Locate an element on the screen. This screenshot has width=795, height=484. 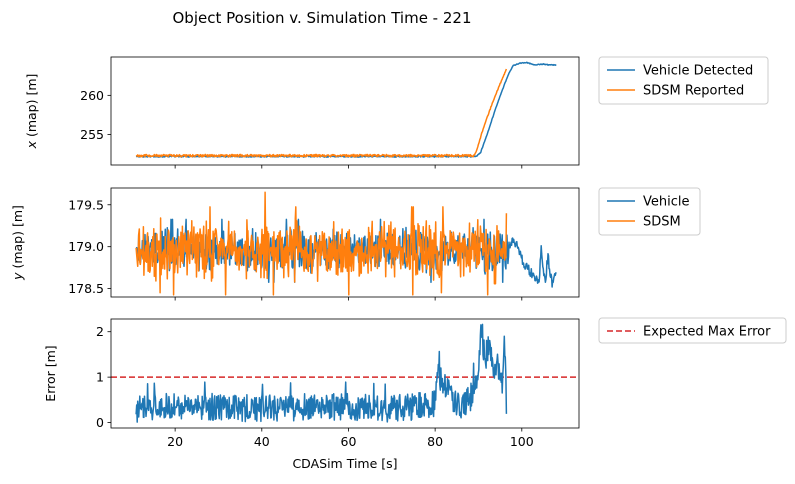
legend-1: Vehicle Detected SDSM Reported is located at coordinates (683, 80).